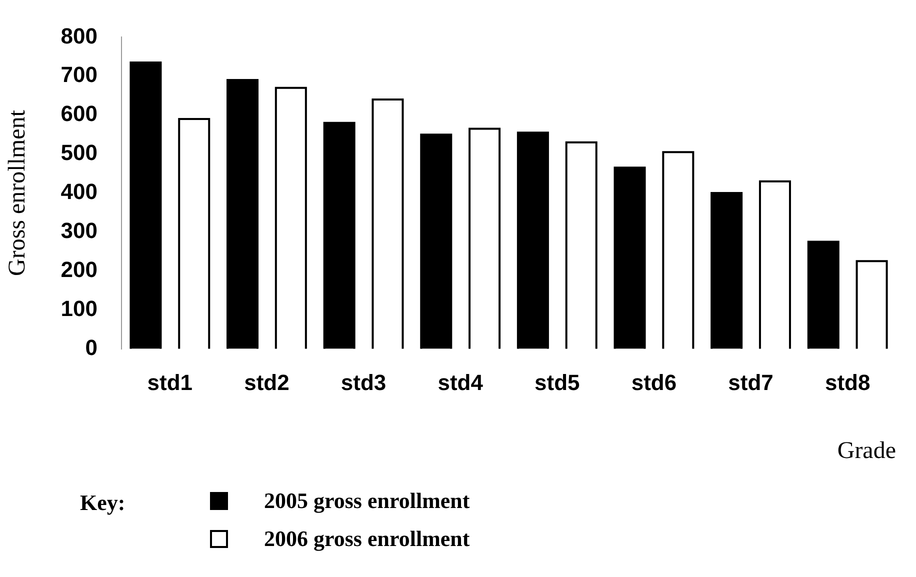 This screenshot has height=577, width=916. What do you see at coordinates (103, 503) in the screenshot?
I see `legend-title: Key:` at bounding box center [103, 503].